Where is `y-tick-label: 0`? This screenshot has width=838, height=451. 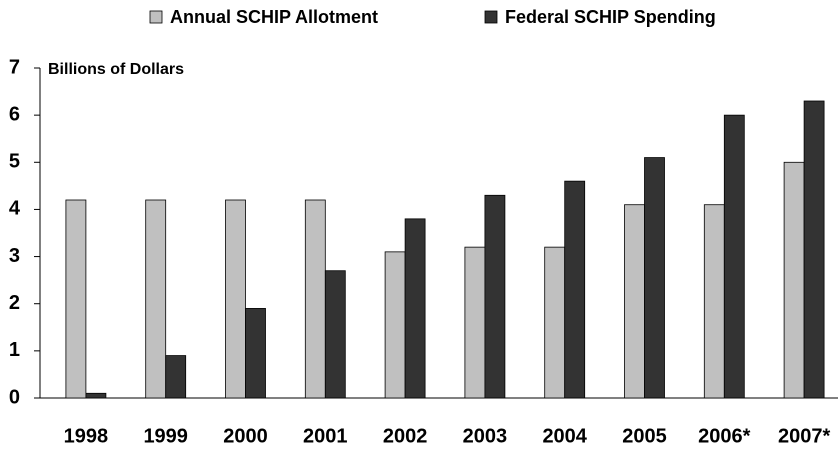
y-tick-label: 0 is located at coordinates (14, 397).